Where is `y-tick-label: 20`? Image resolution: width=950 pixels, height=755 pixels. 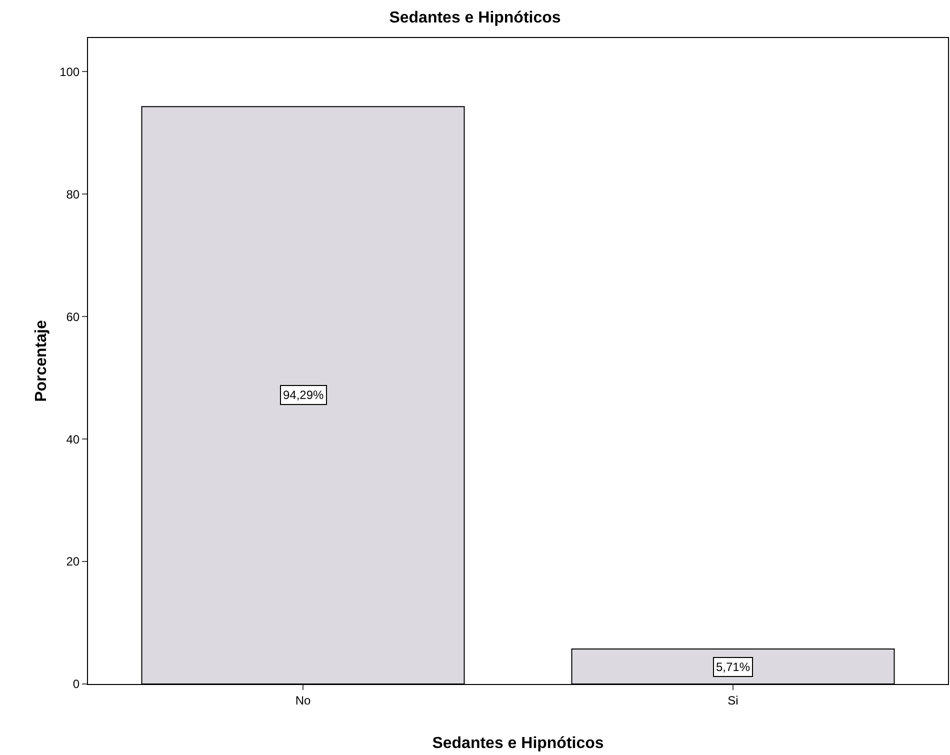
y-tick-label: 20 is located at coordinates (73, 561).